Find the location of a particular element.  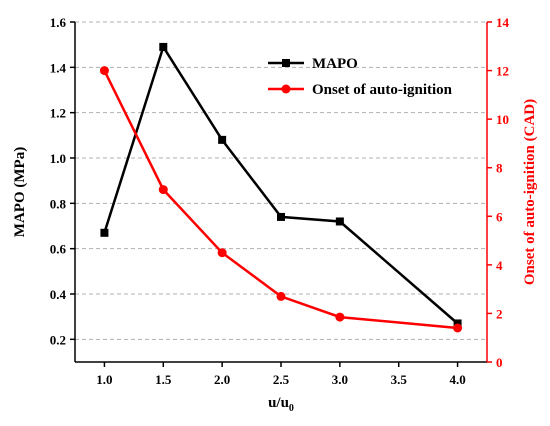

y-axis-right-title: Onset of auto-ignition (CAD) is located at coordinates (530, 192).